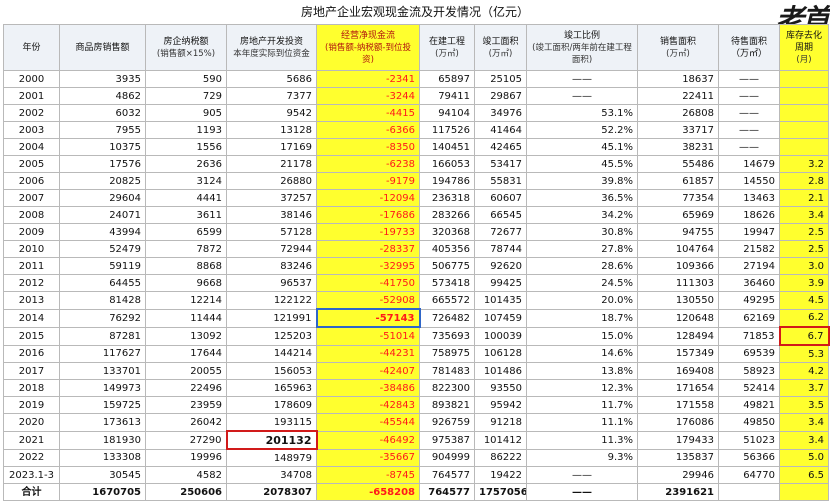 The image size is (830, 501). Describe the element at coordinates (186, 79) in the screenshot. I see `cell-tax: 590` at that location.